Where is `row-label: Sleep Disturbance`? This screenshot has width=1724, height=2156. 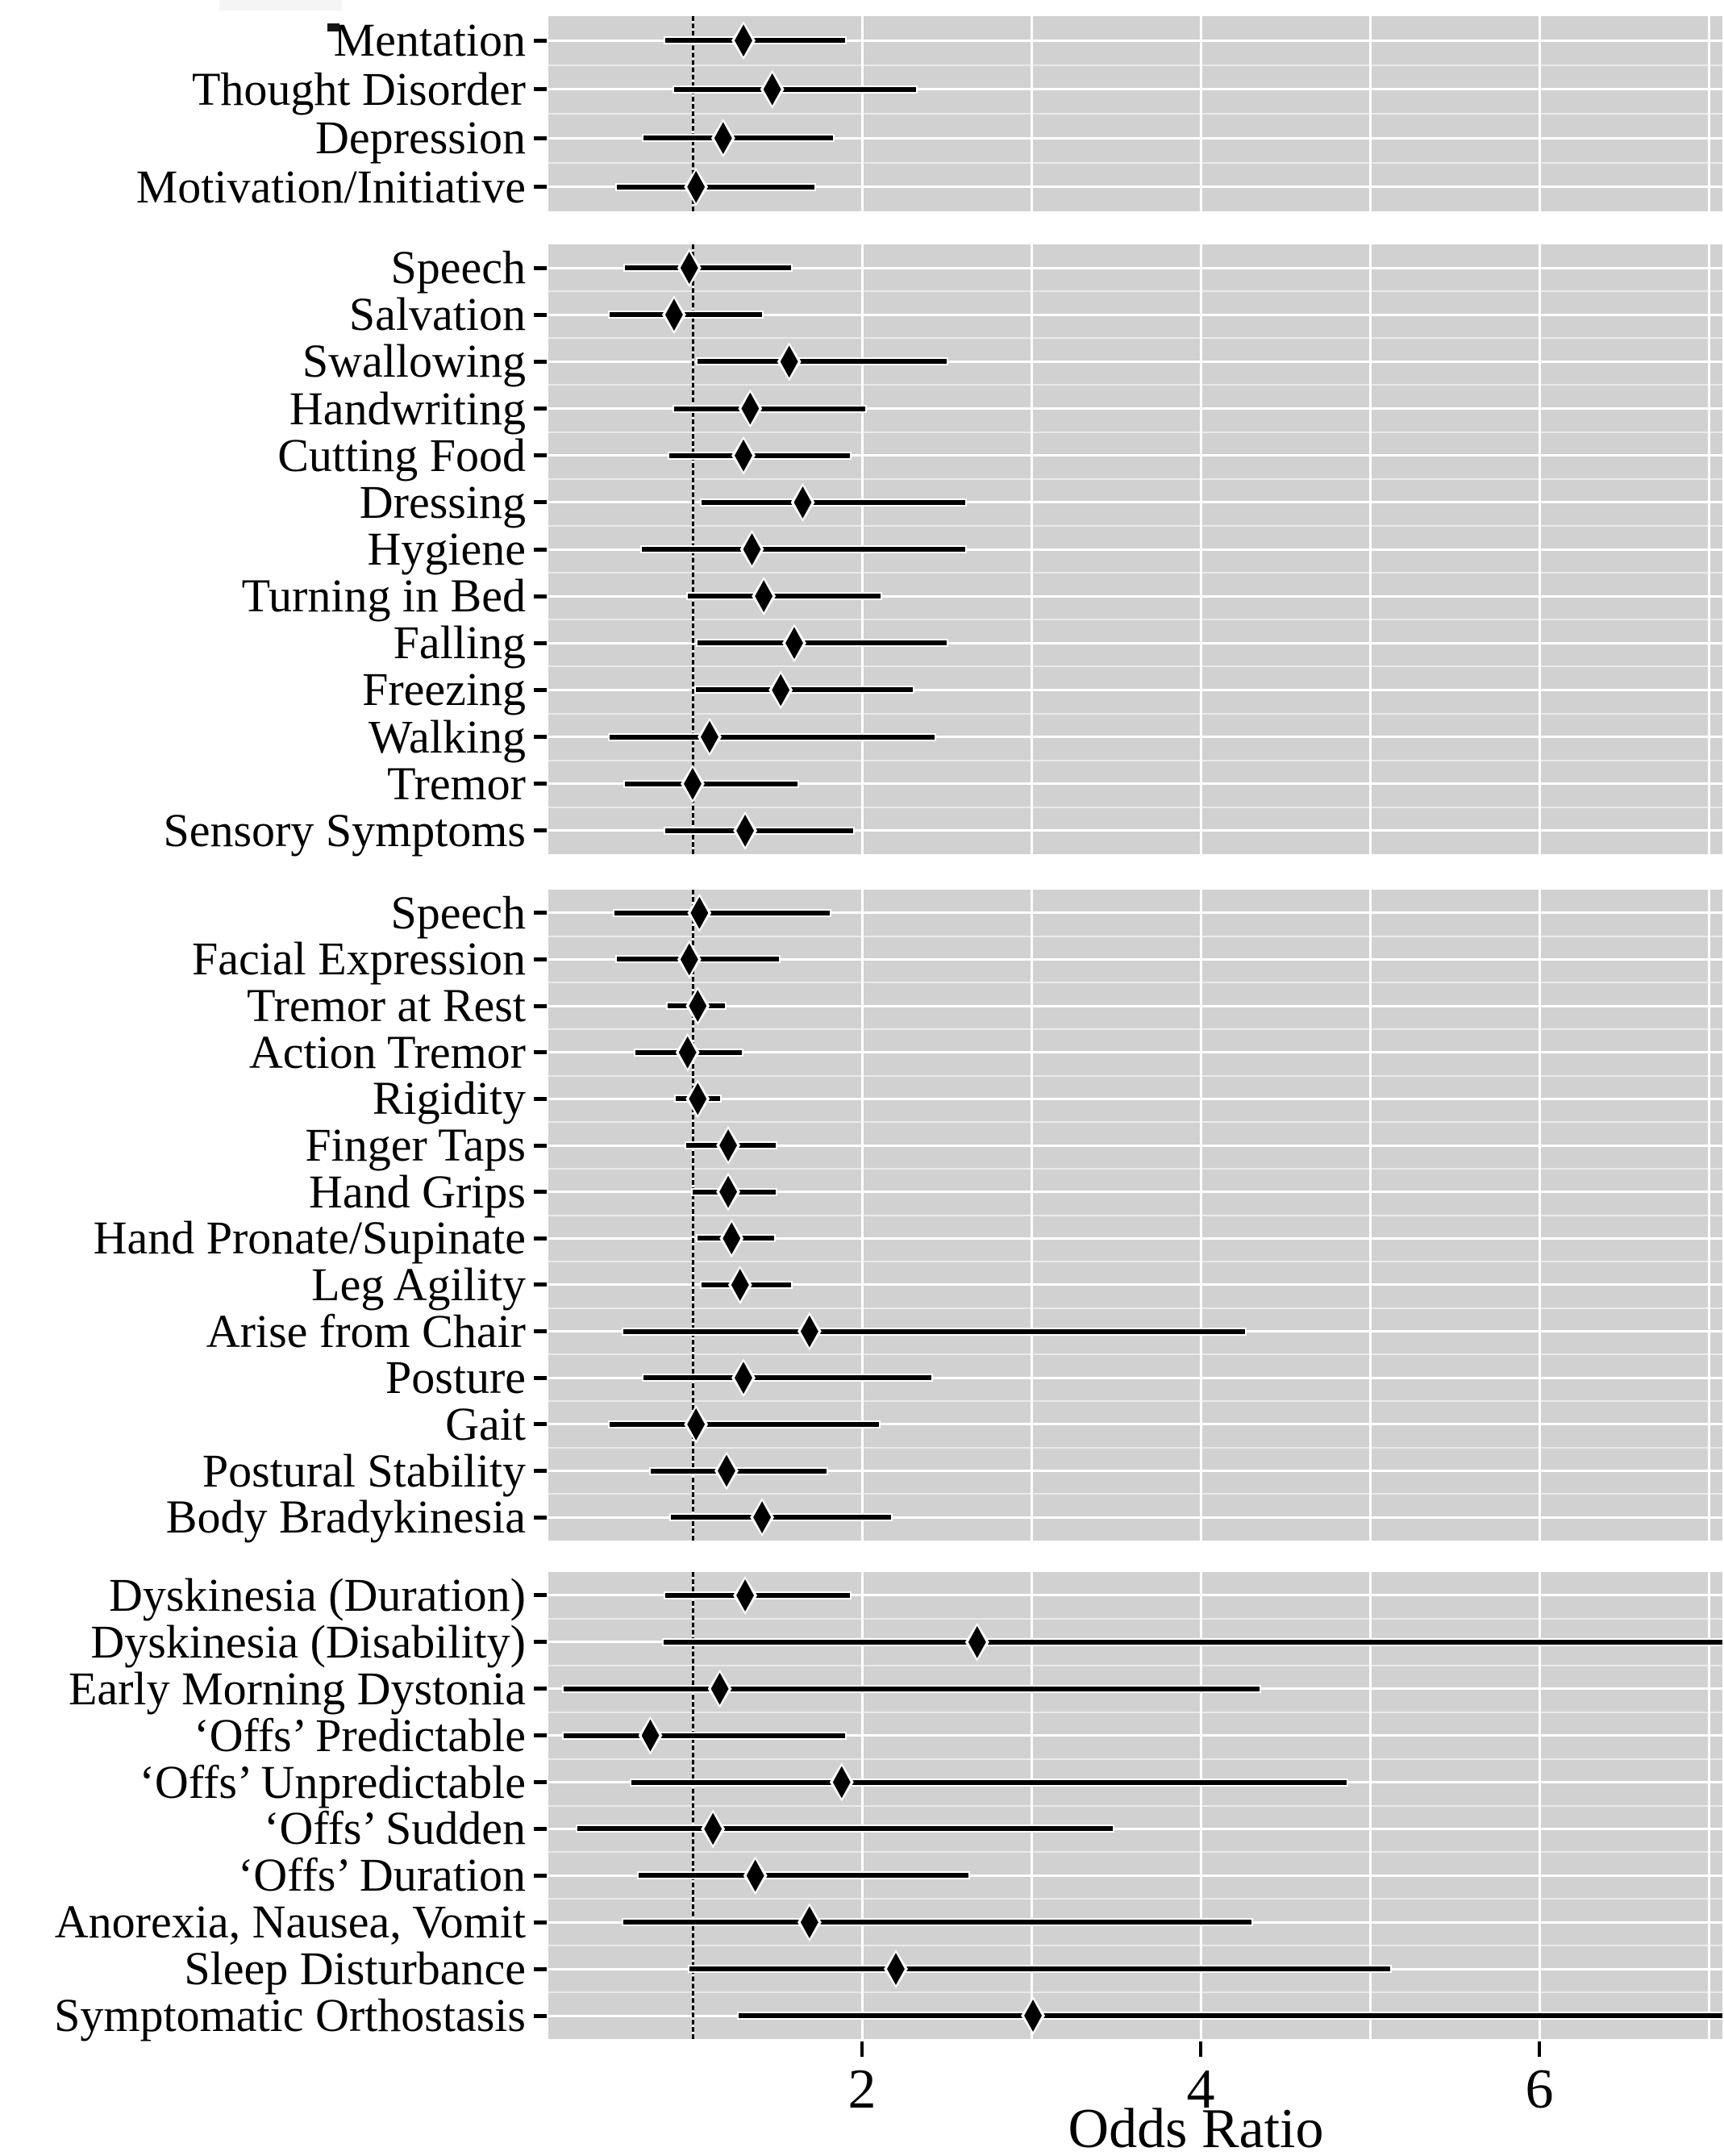 row-label: Sleep Disturbance is located at coordinates (355, 1969).